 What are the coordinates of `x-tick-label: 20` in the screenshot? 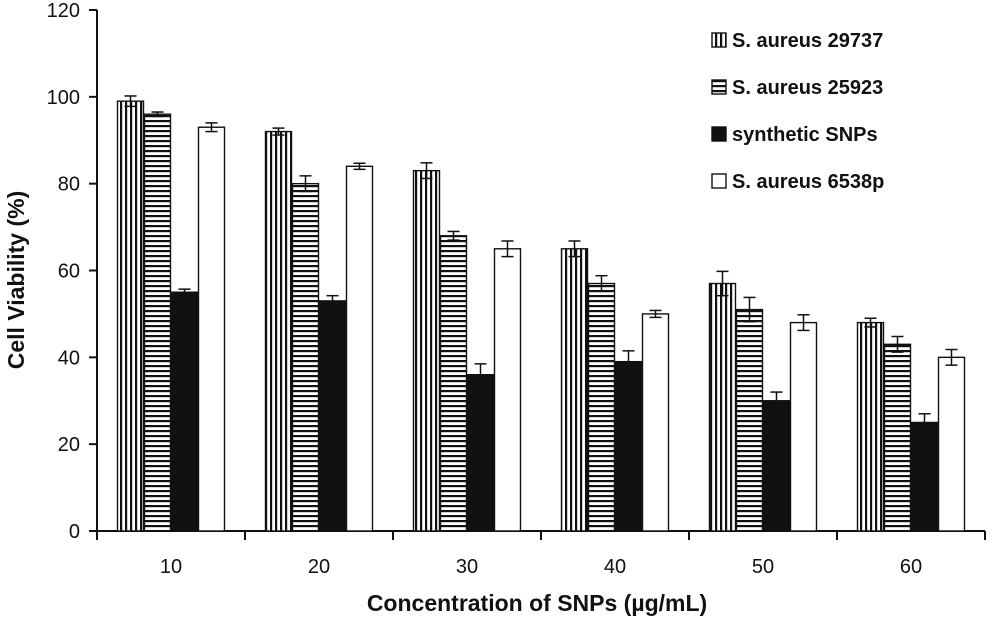 It's located at (319, 567).